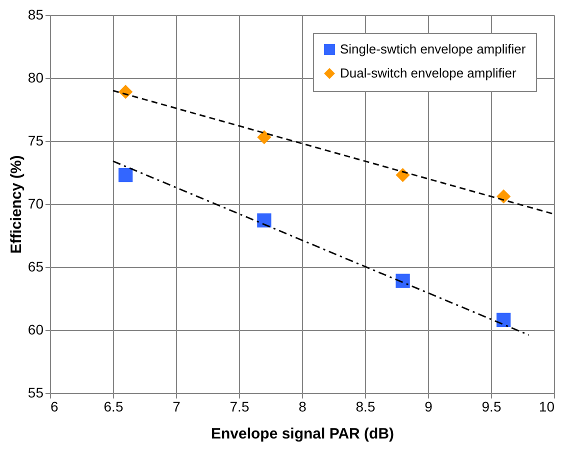 Image resolution: width=563 pixels, height=449 pixels. I want to click on y-tick-label: 80, so click(36, 78).